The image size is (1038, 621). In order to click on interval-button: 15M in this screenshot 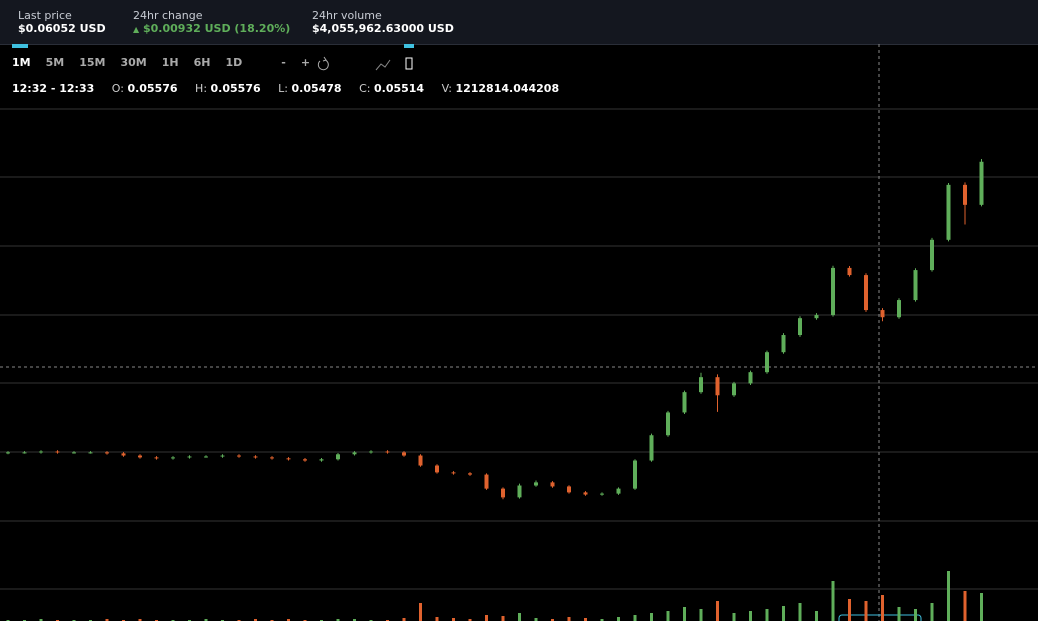, I will do `click(92, 62)`.